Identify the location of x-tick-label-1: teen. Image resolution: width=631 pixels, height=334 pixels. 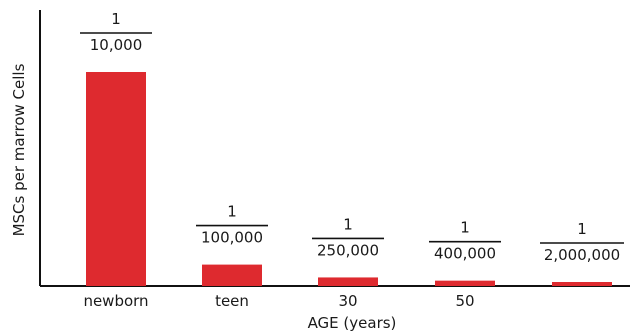
(232, 301).